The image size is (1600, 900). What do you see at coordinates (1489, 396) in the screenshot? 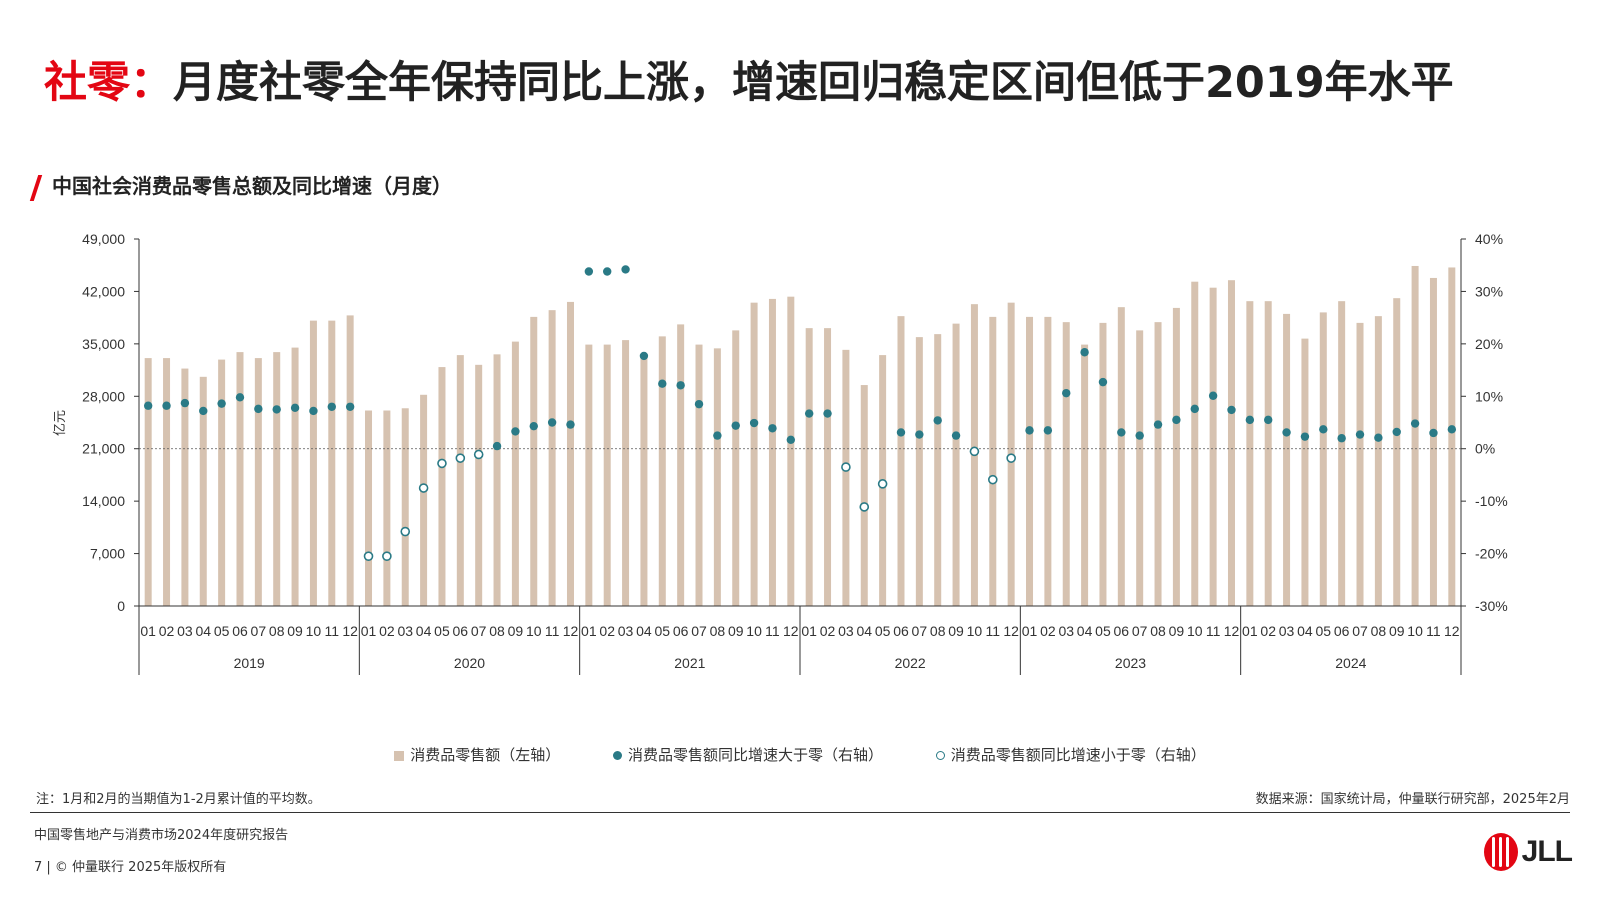
I see `right-tick-label: 10%` at bounding box center [1489, 396].